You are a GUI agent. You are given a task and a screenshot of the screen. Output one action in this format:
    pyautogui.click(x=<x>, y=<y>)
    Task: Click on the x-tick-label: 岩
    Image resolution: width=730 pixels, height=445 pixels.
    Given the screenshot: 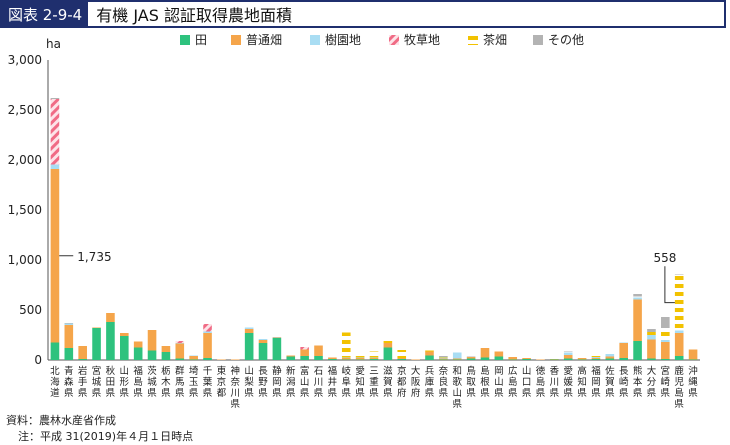 What is the action you would take?
    pyautogui.click(x=83, y=371)
    